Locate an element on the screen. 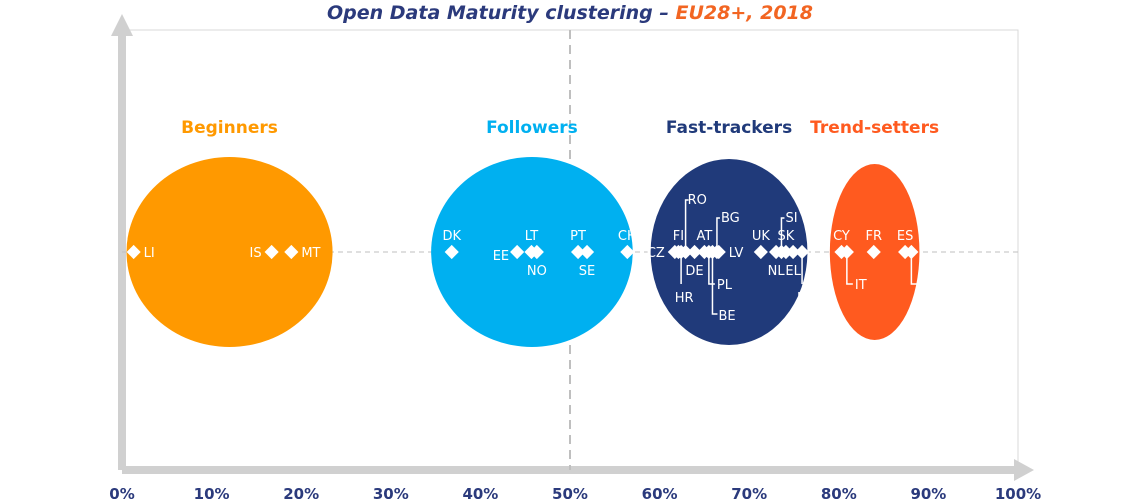  point-label: EE is located at coordinates (501, 256).